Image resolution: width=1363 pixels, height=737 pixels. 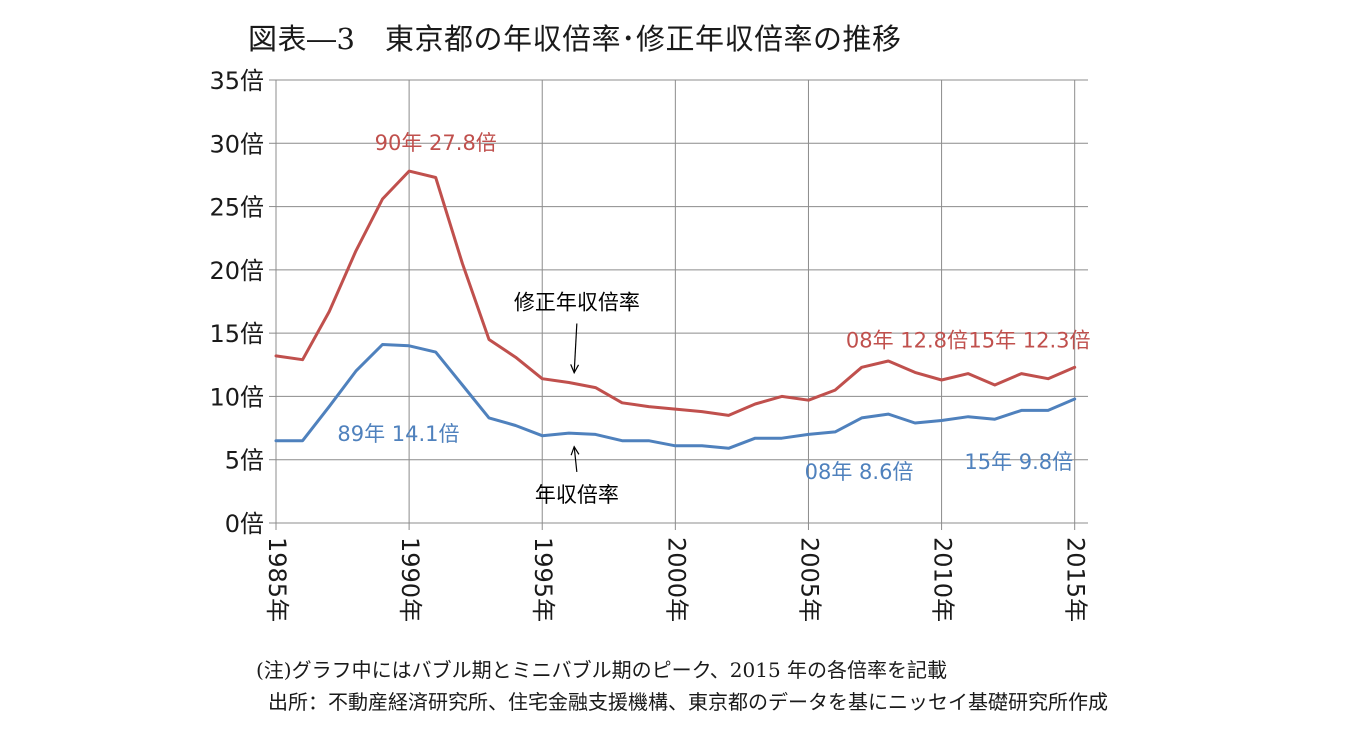 What do you see at coordinates (1076, 579) in the screenshot?
I see `x-tick-label: 2015年` at bounding box center [1076, 579].